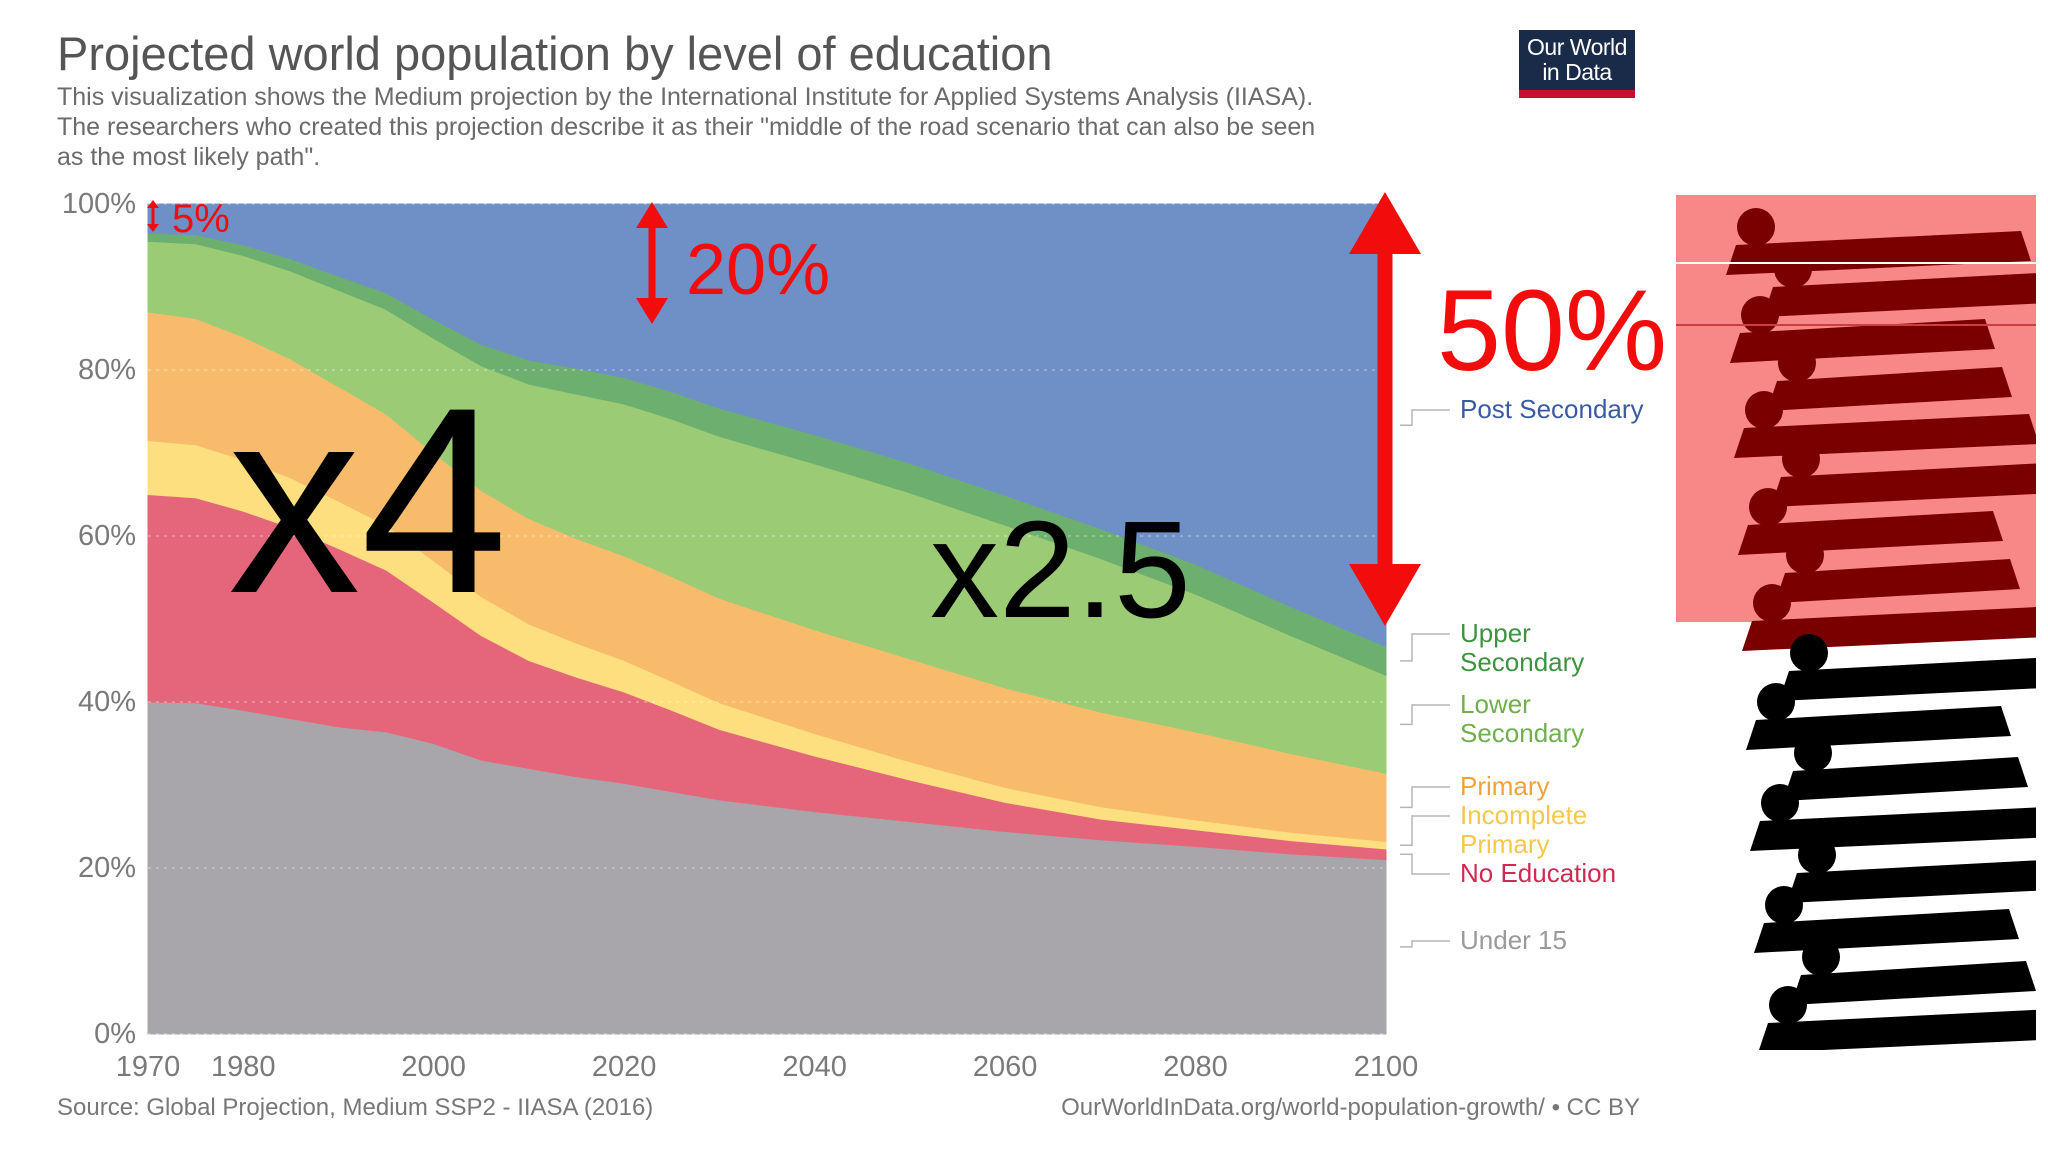  Describe the element at coordinates (1425, 715) in the screenshot. I see `legend-leader-lower-secondary` at that location.